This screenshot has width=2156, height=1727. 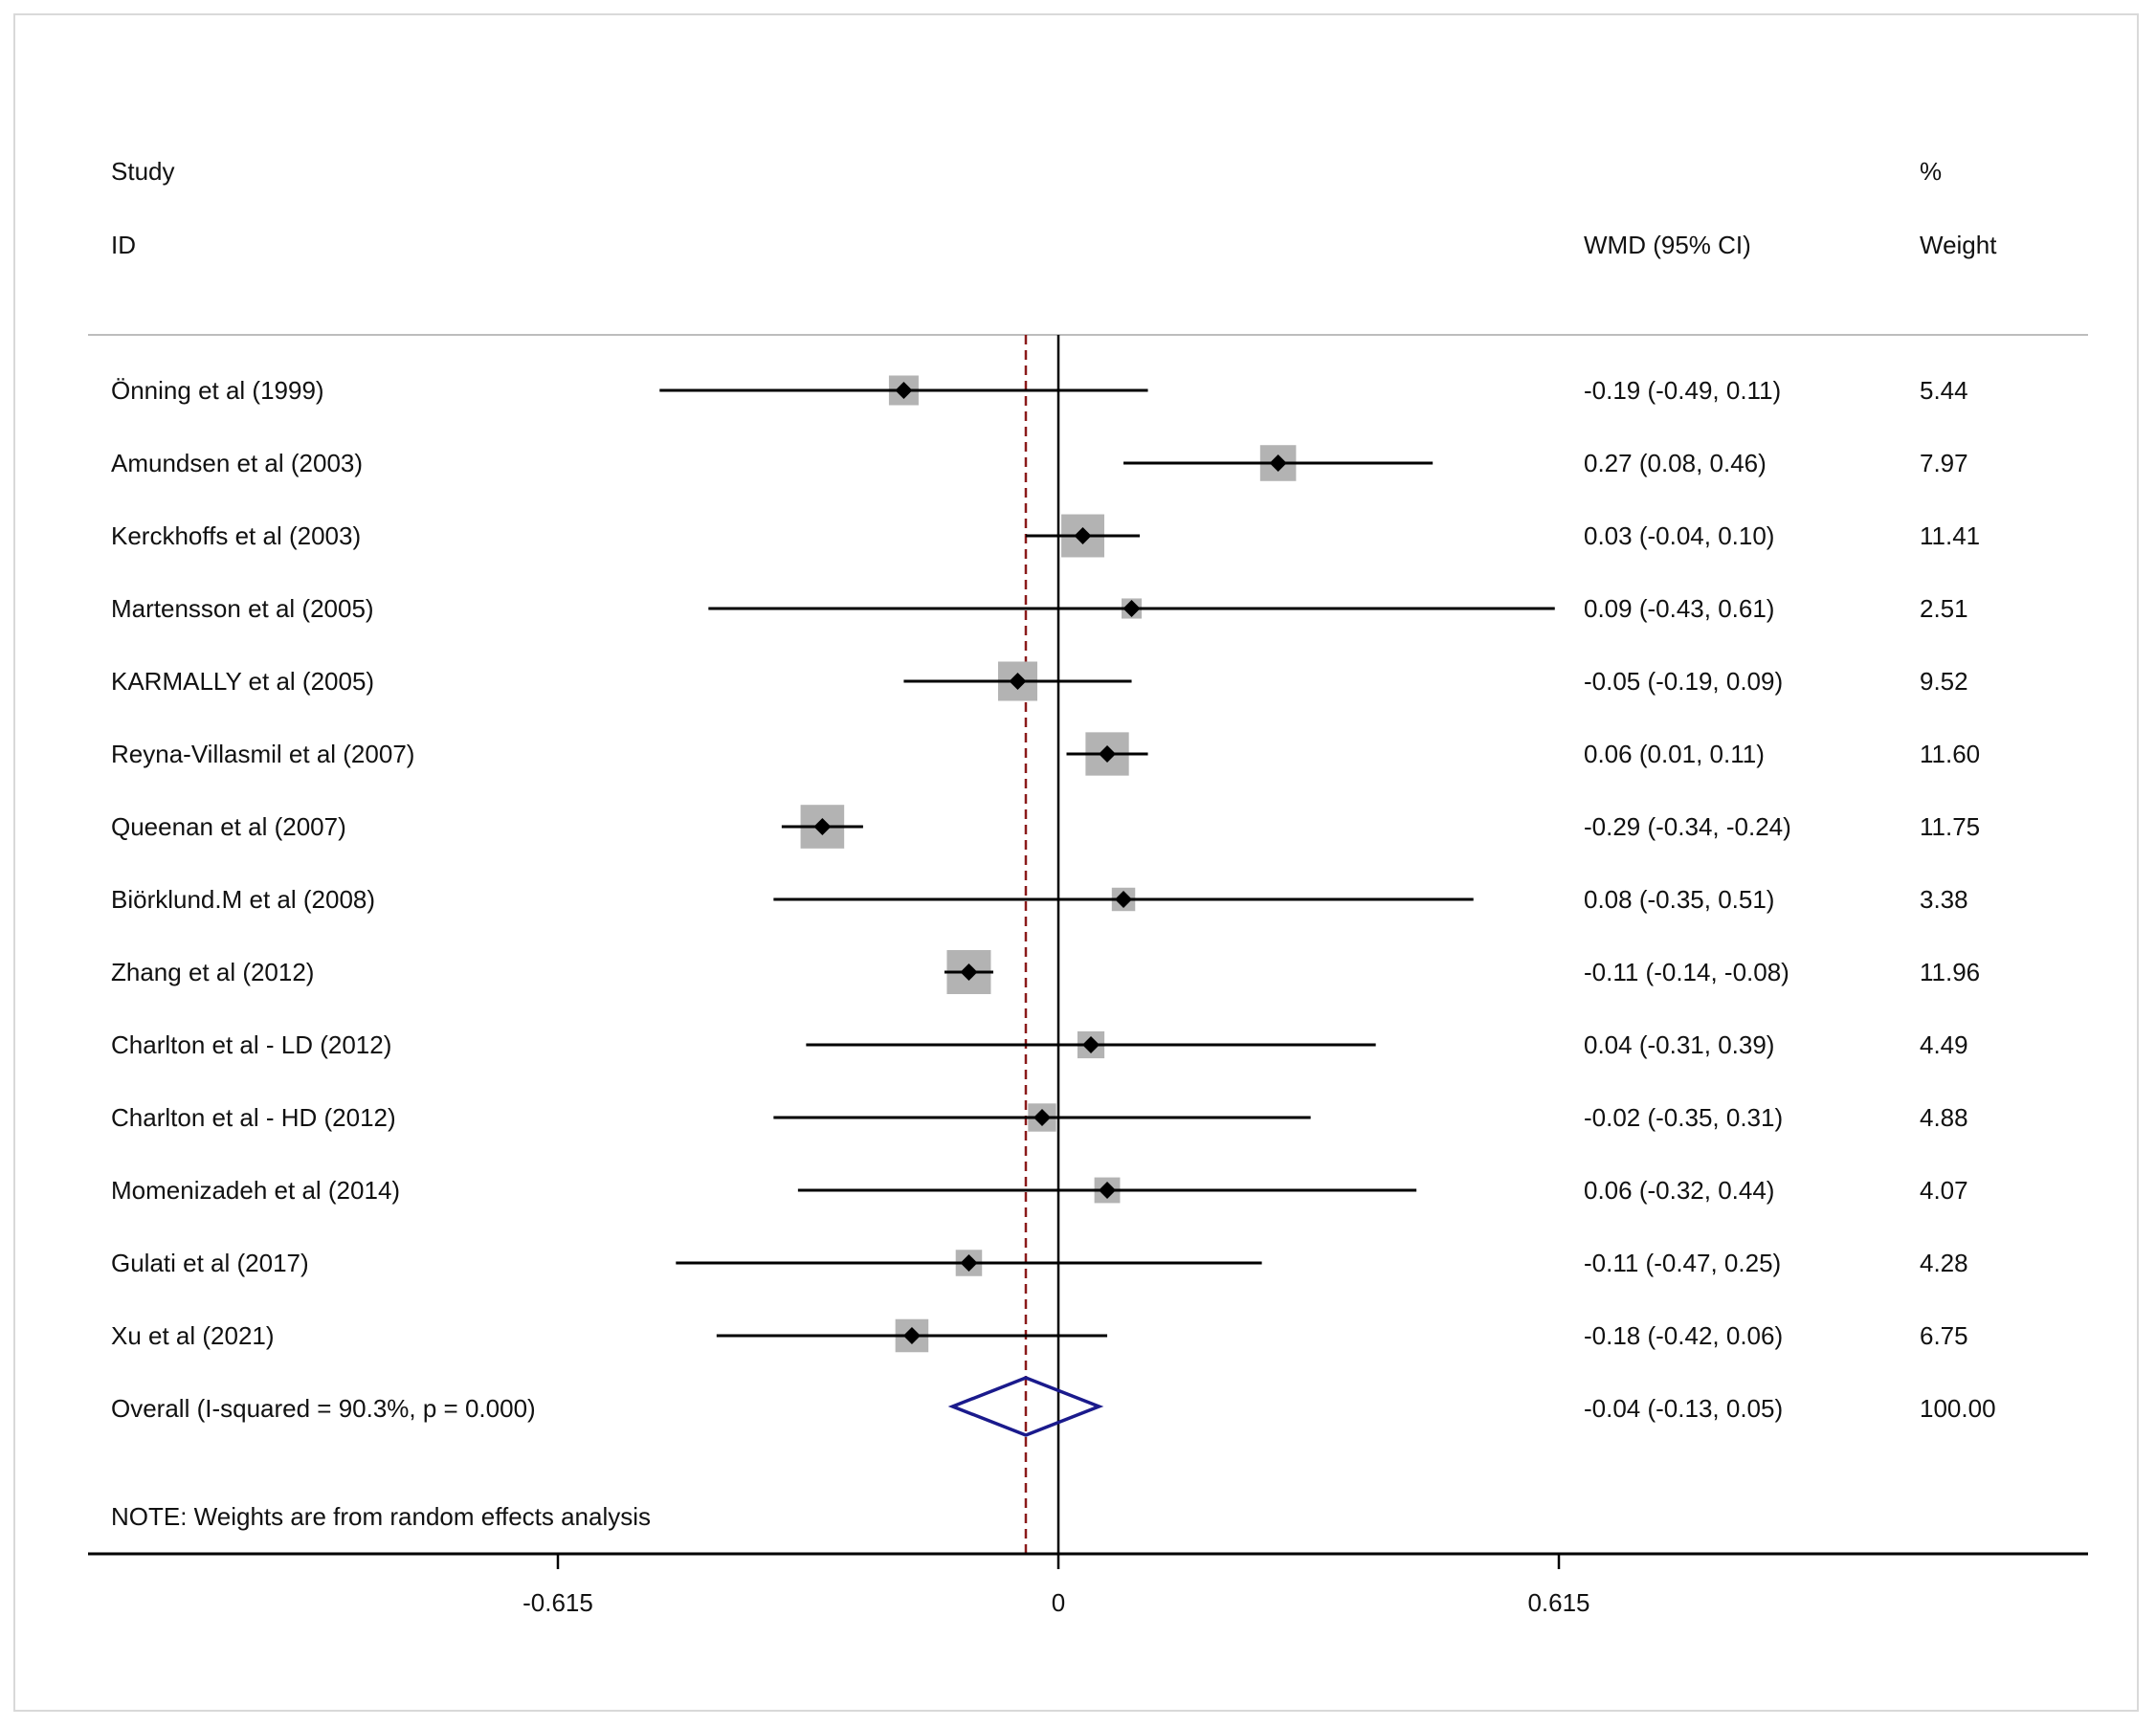 I want to click on study-ci-text: -0.18 (-0.42, 0.06), so click(x=1683, y=1335).